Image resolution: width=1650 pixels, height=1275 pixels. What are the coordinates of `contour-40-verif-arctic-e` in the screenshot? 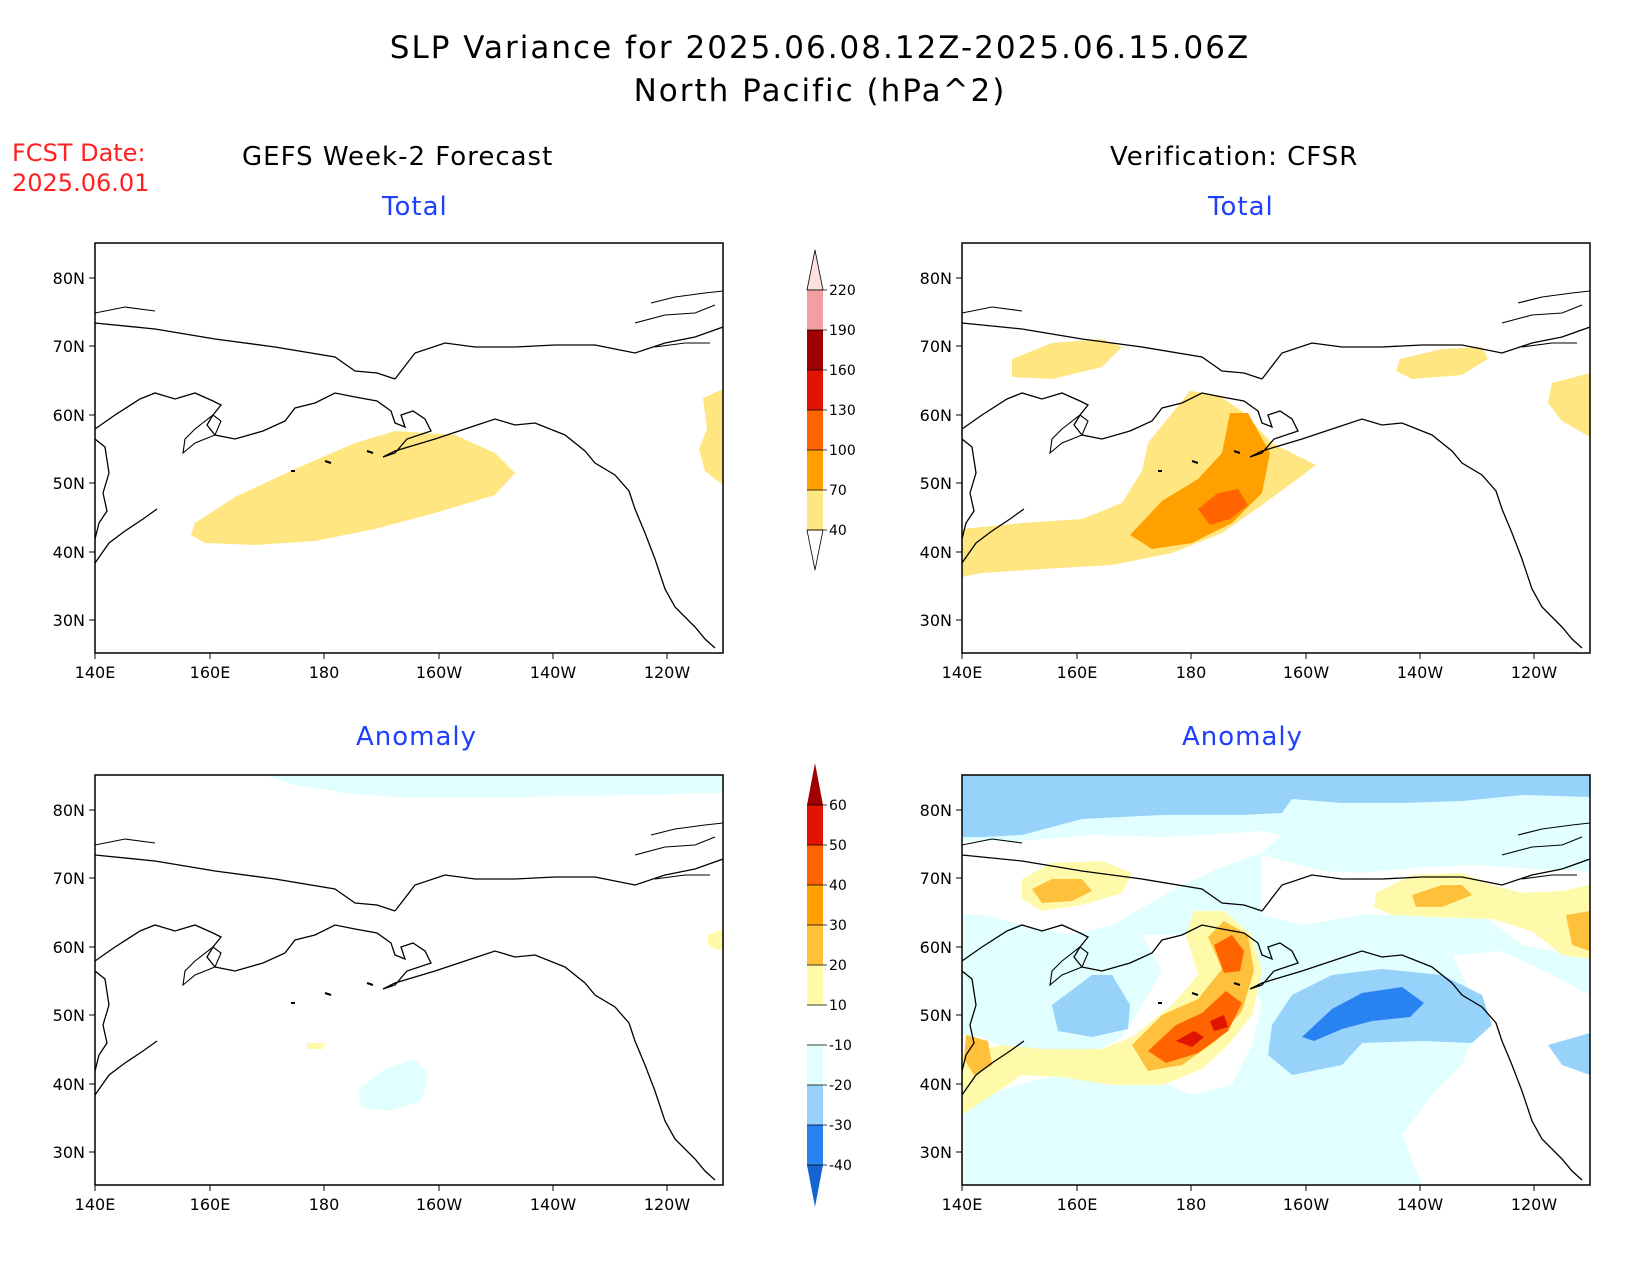 It's located at (1442, 363).